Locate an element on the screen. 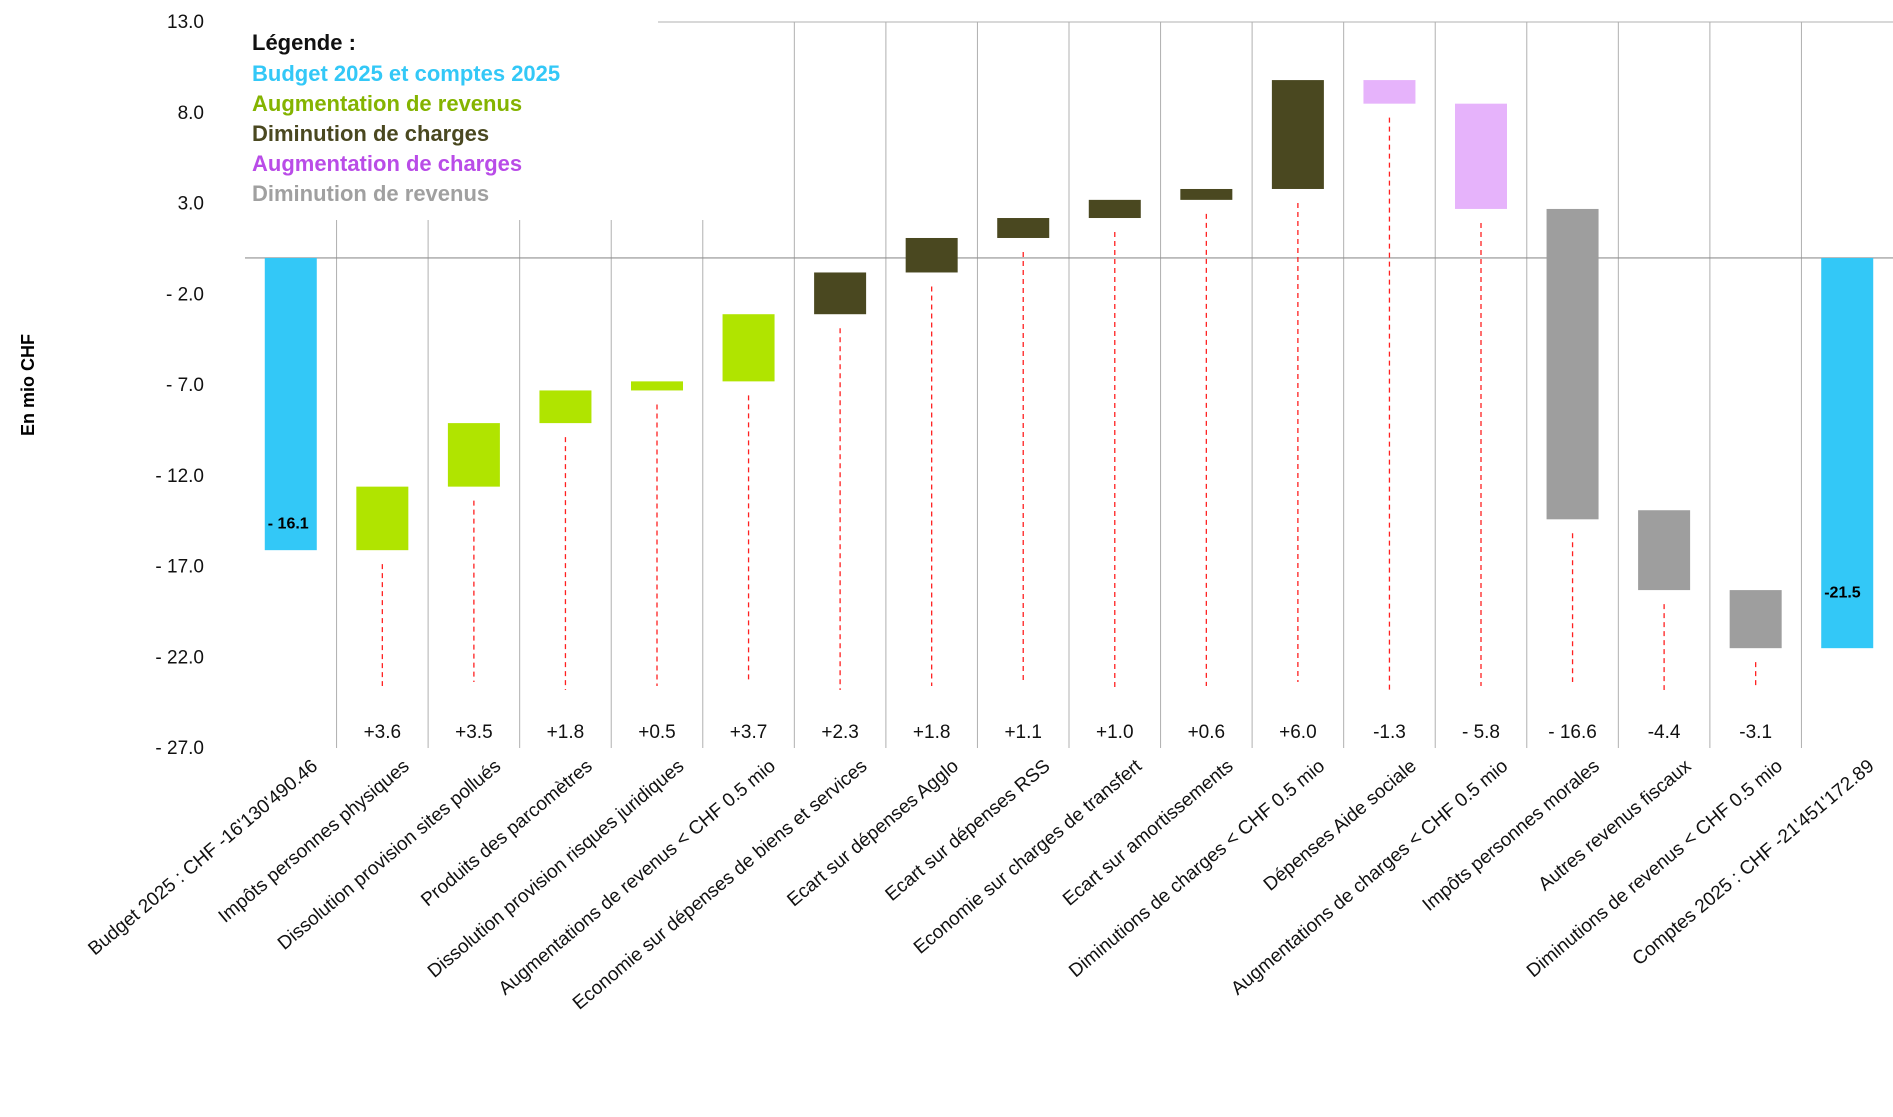 The height and width of the screenshot is (1117, 1893). value-label: +3.7 is located at coordinates (749, 732).